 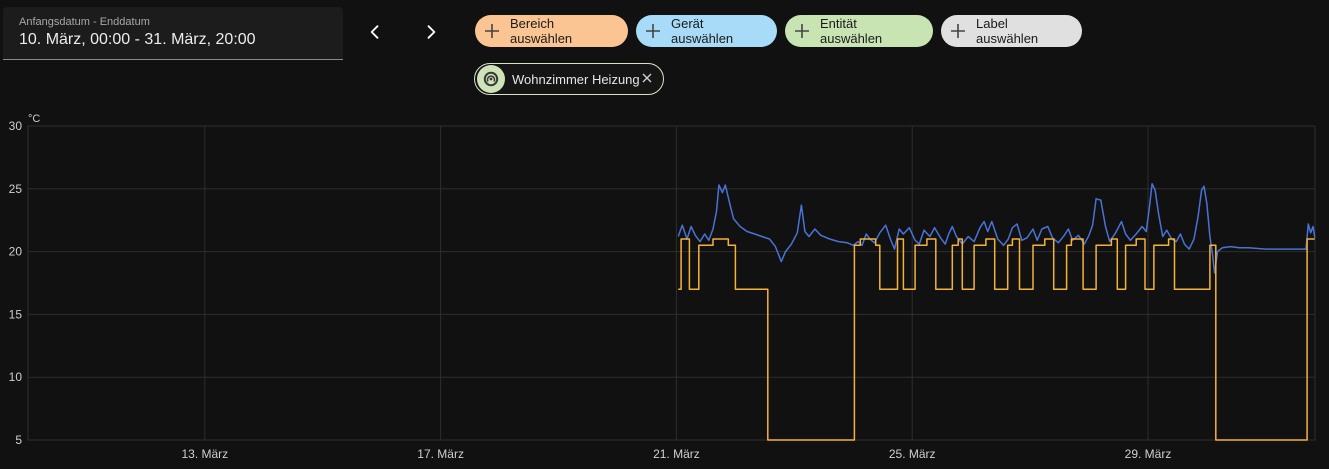 What do you see at coordinates (996, 228) in the screenshot?
I see `current-temperature-line` at bounding box center [996, 228].